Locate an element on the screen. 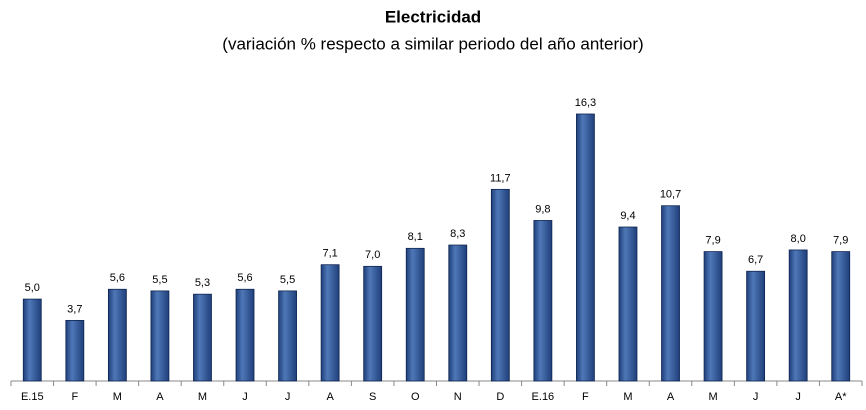 Image resolution: width=866 pixels, height=410 pixels. value-label: 11,7 is located at coordinates (500, 178).